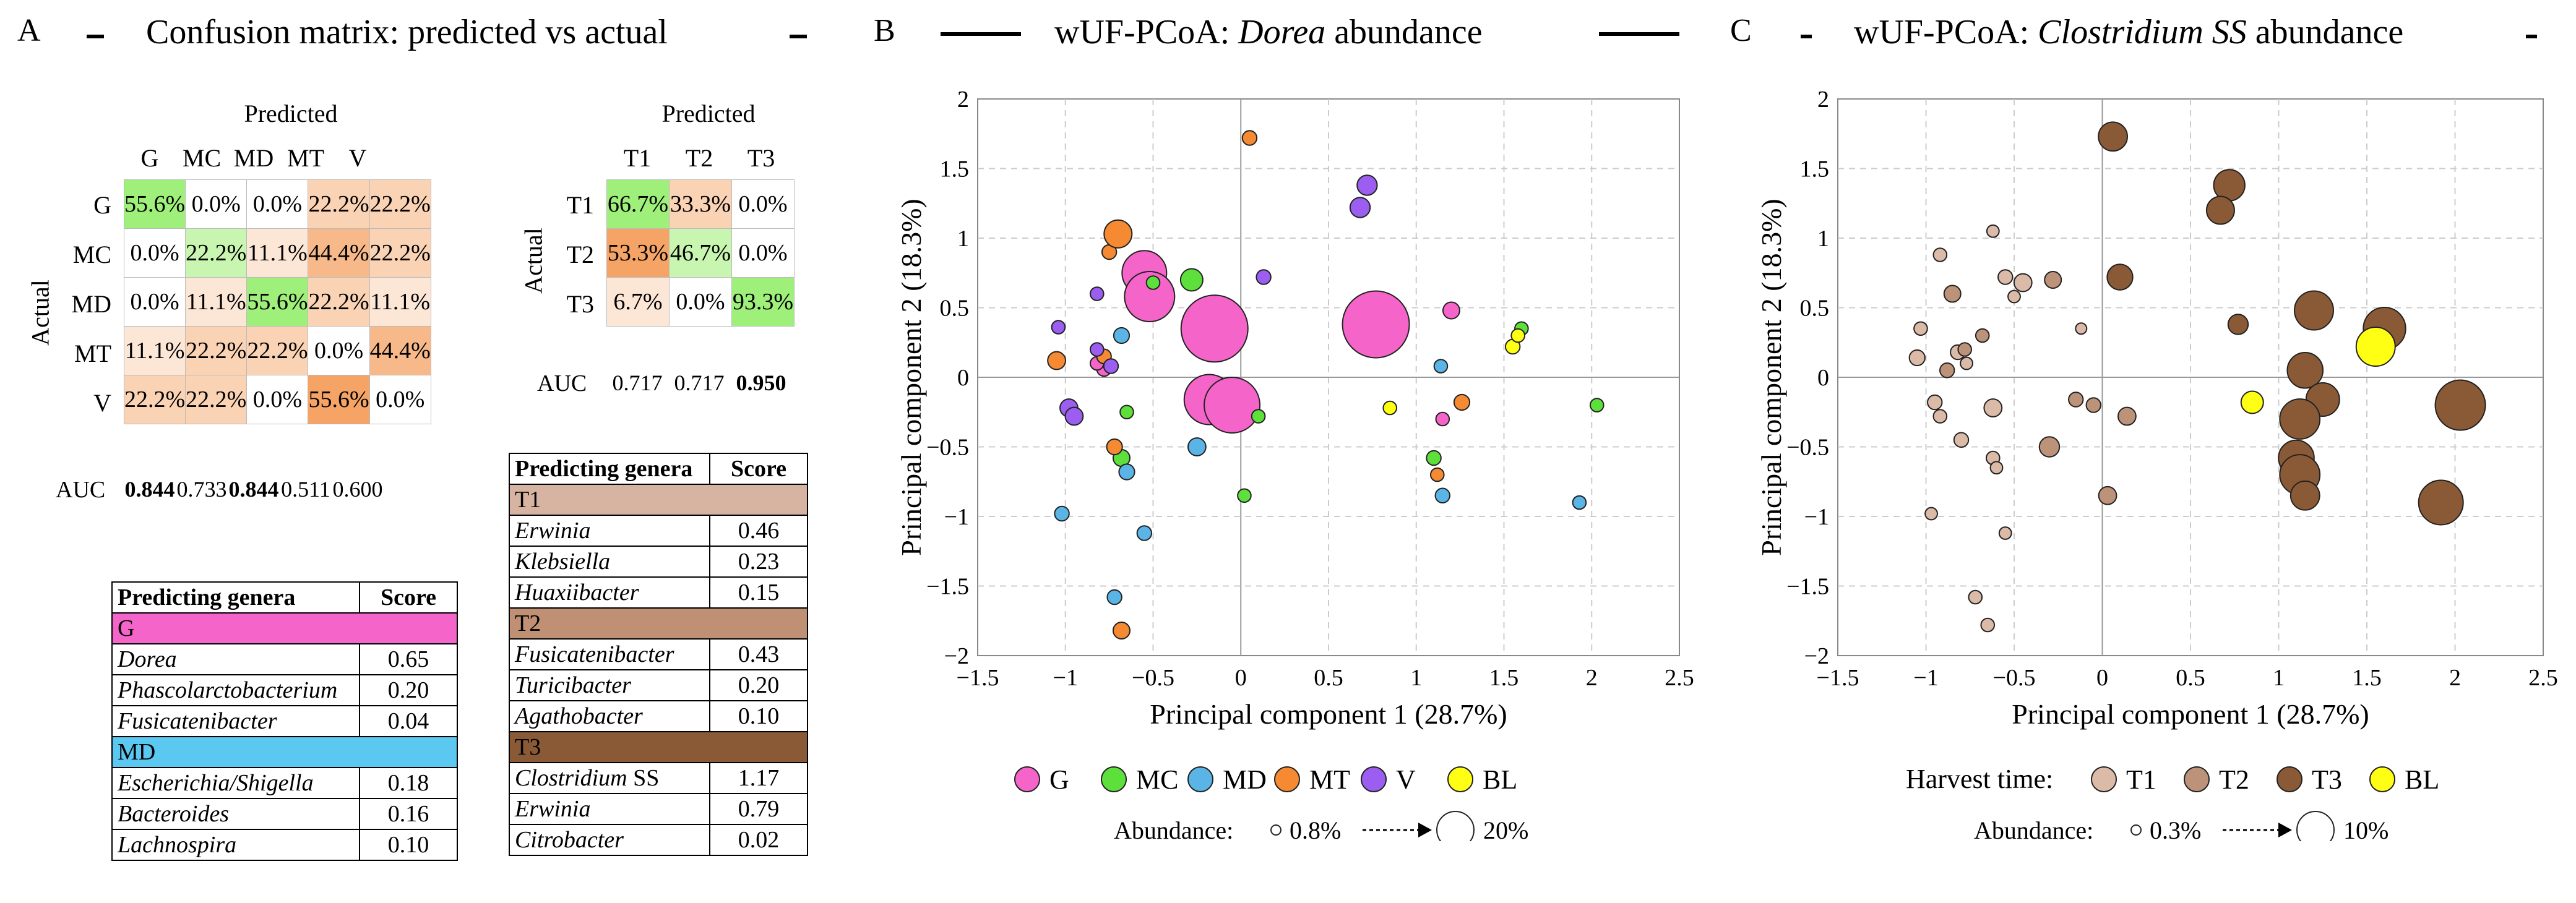 This screenshot has width=2576, height=903. Describe the element at coordinates (562, 383) in the screenshot. I see `cm2-auc-label: AUC` at that location.